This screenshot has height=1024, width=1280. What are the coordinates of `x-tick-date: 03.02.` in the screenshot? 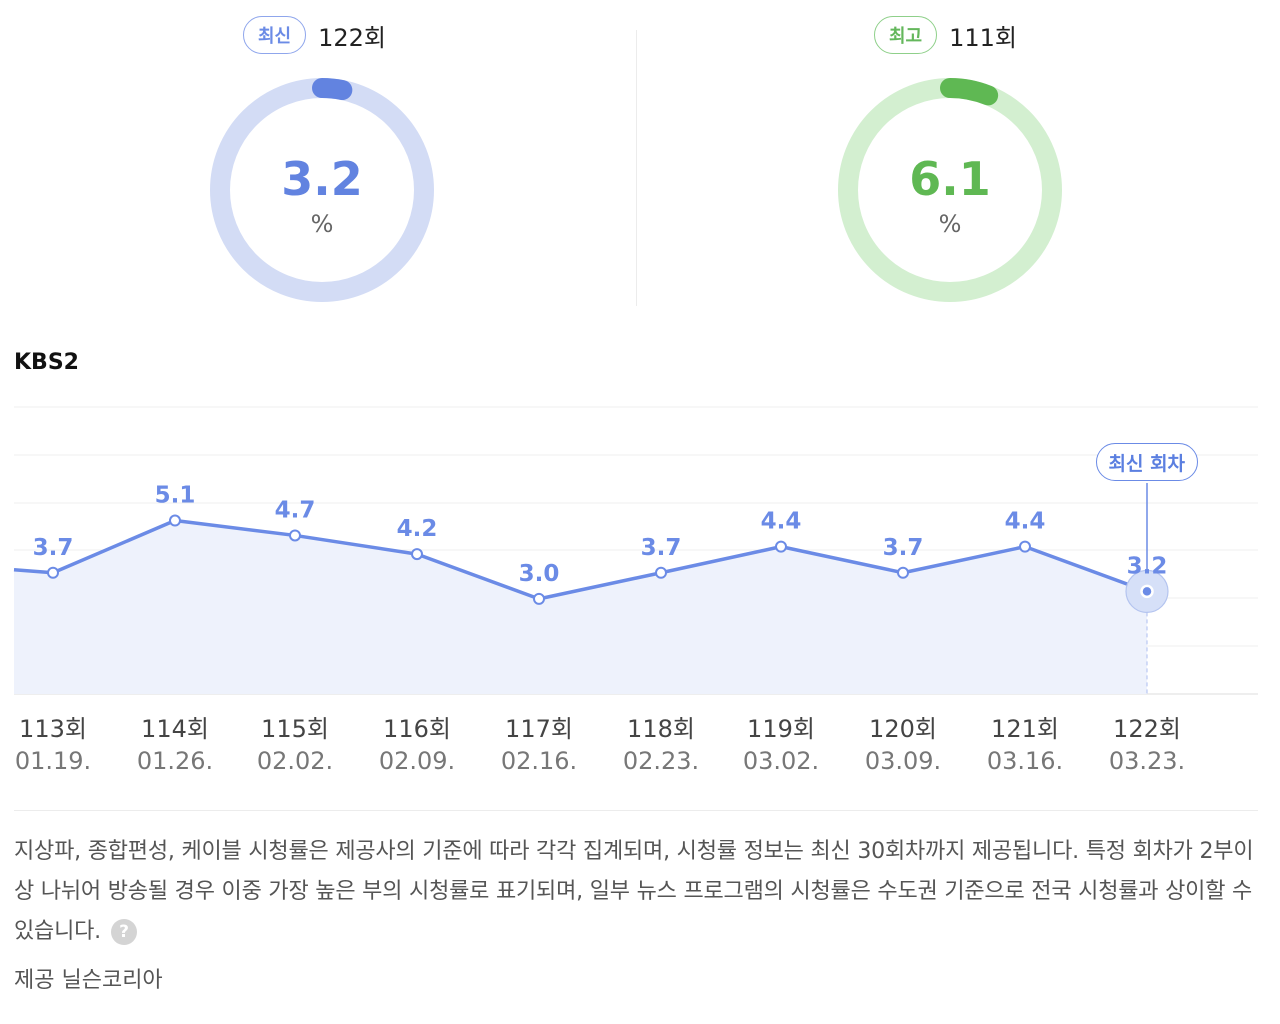 It's located at (781, 761).